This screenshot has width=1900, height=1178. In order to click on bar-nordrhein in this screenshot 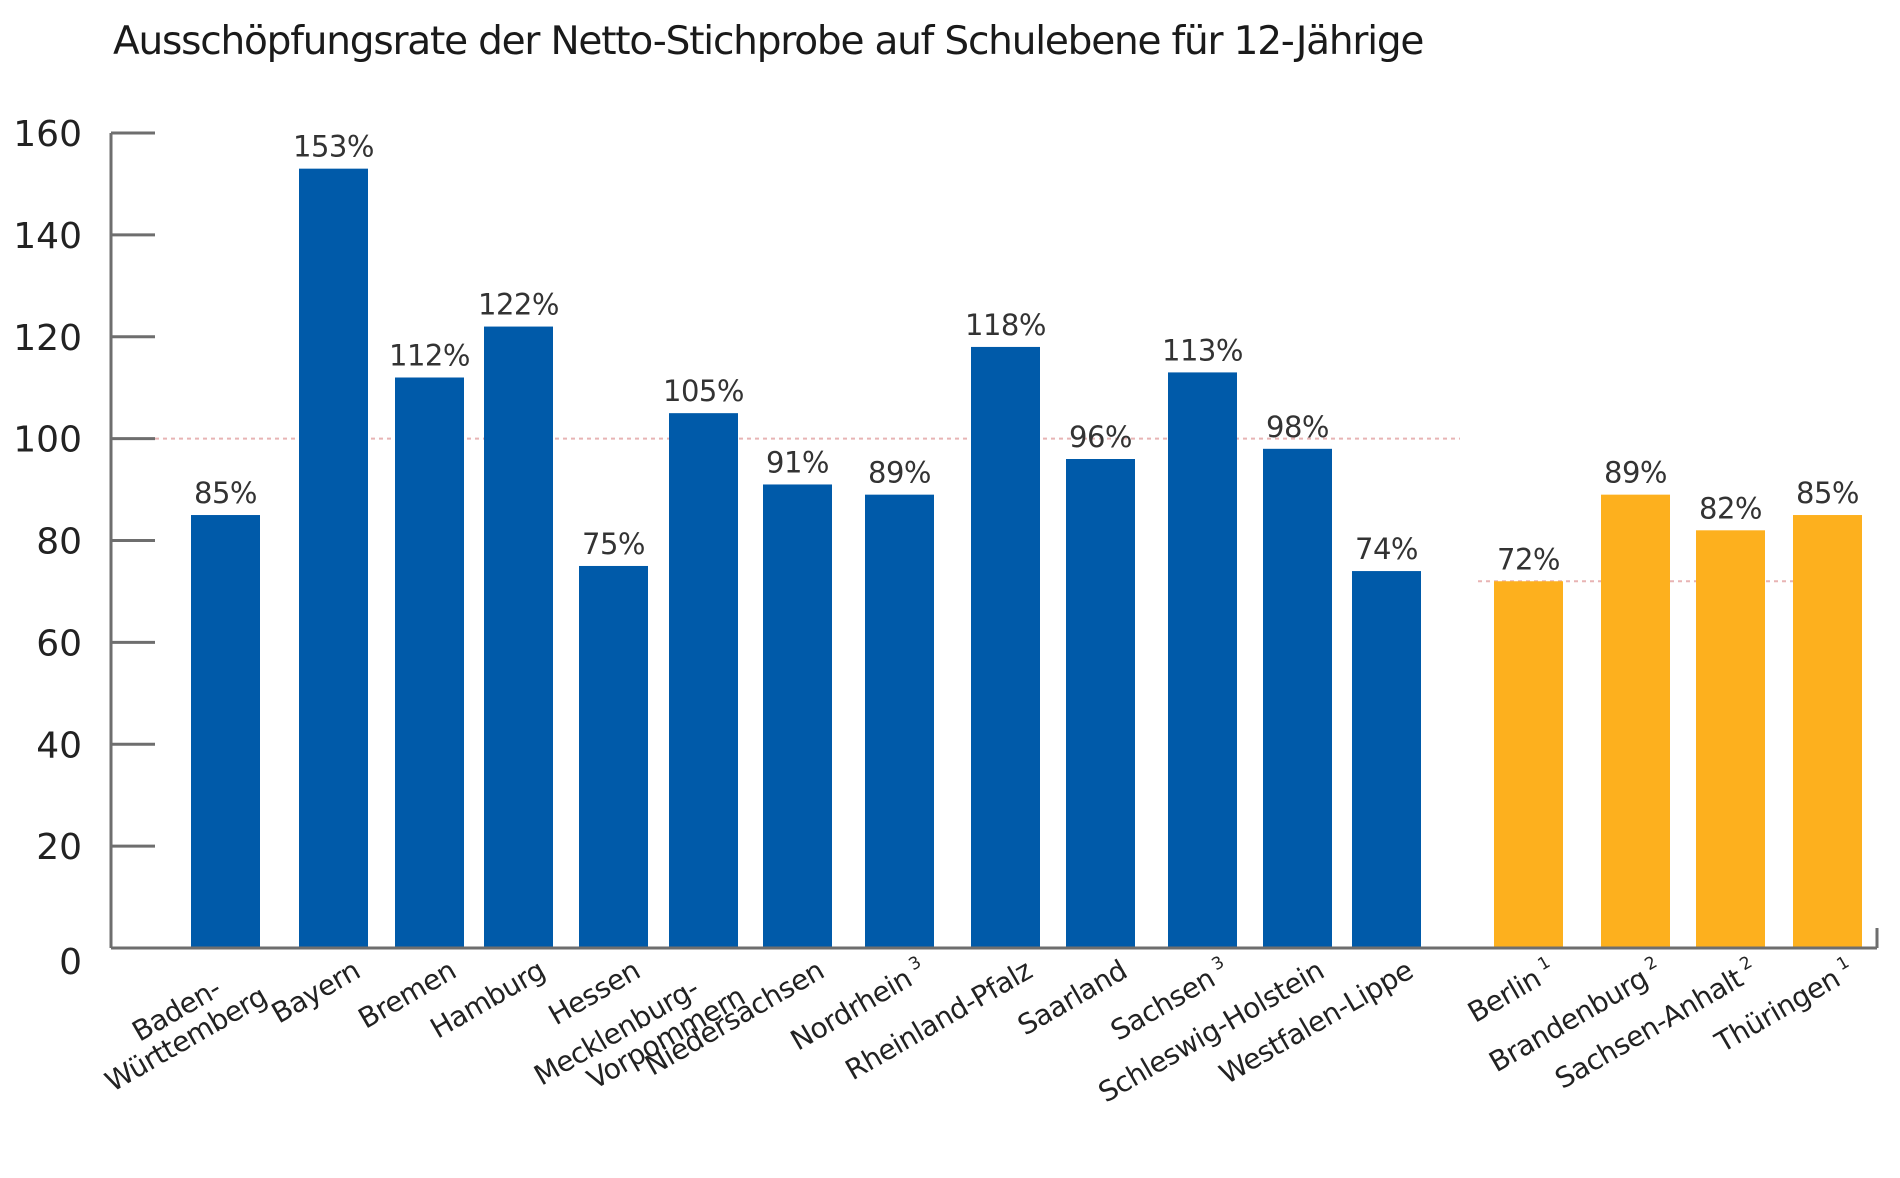, I will do `click(899, 721)`.